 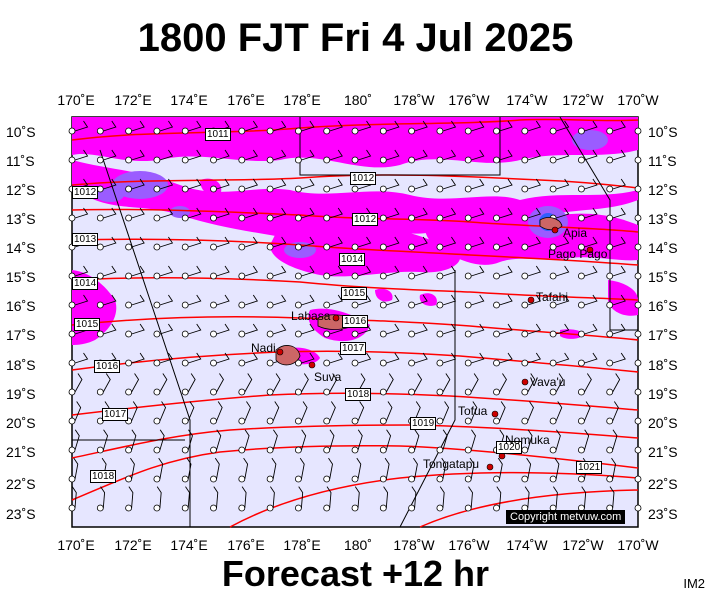 What do you see at coordinates (21, 452) in the screenshot?
I see `lat-label: 21˚S` at bounding box center [21, 452].